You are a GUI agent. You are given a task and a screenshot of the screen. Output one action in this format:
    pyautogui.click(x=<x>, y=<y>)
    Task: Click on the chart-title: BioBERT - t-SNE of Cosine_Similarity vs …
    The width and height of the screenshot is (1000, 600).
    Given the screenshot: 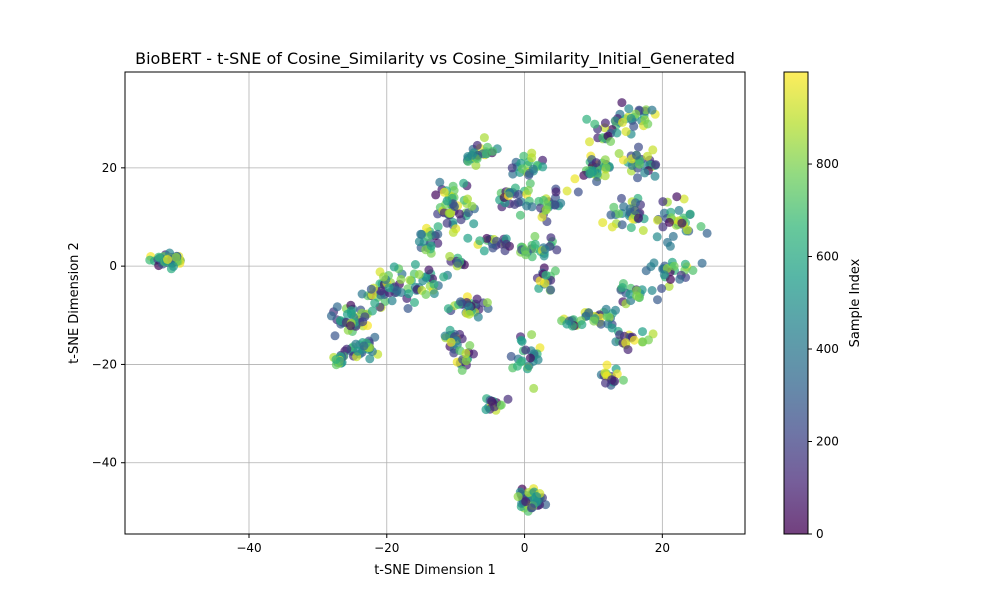 What is the action you would take?
    pyautogui.click(x=435, y=59)
    